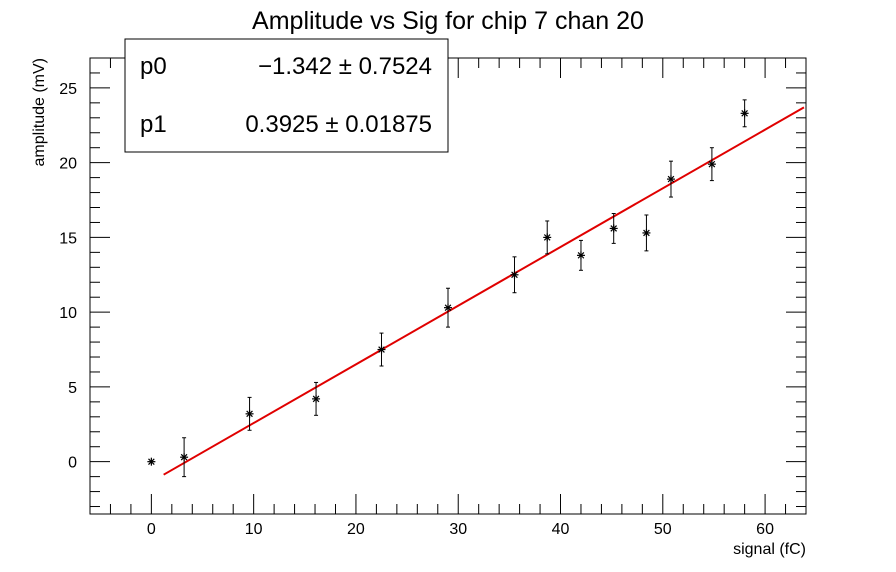 This screenshot has height=572, width=896. I want to click on y-tick-label: 15, so click(68, 238).